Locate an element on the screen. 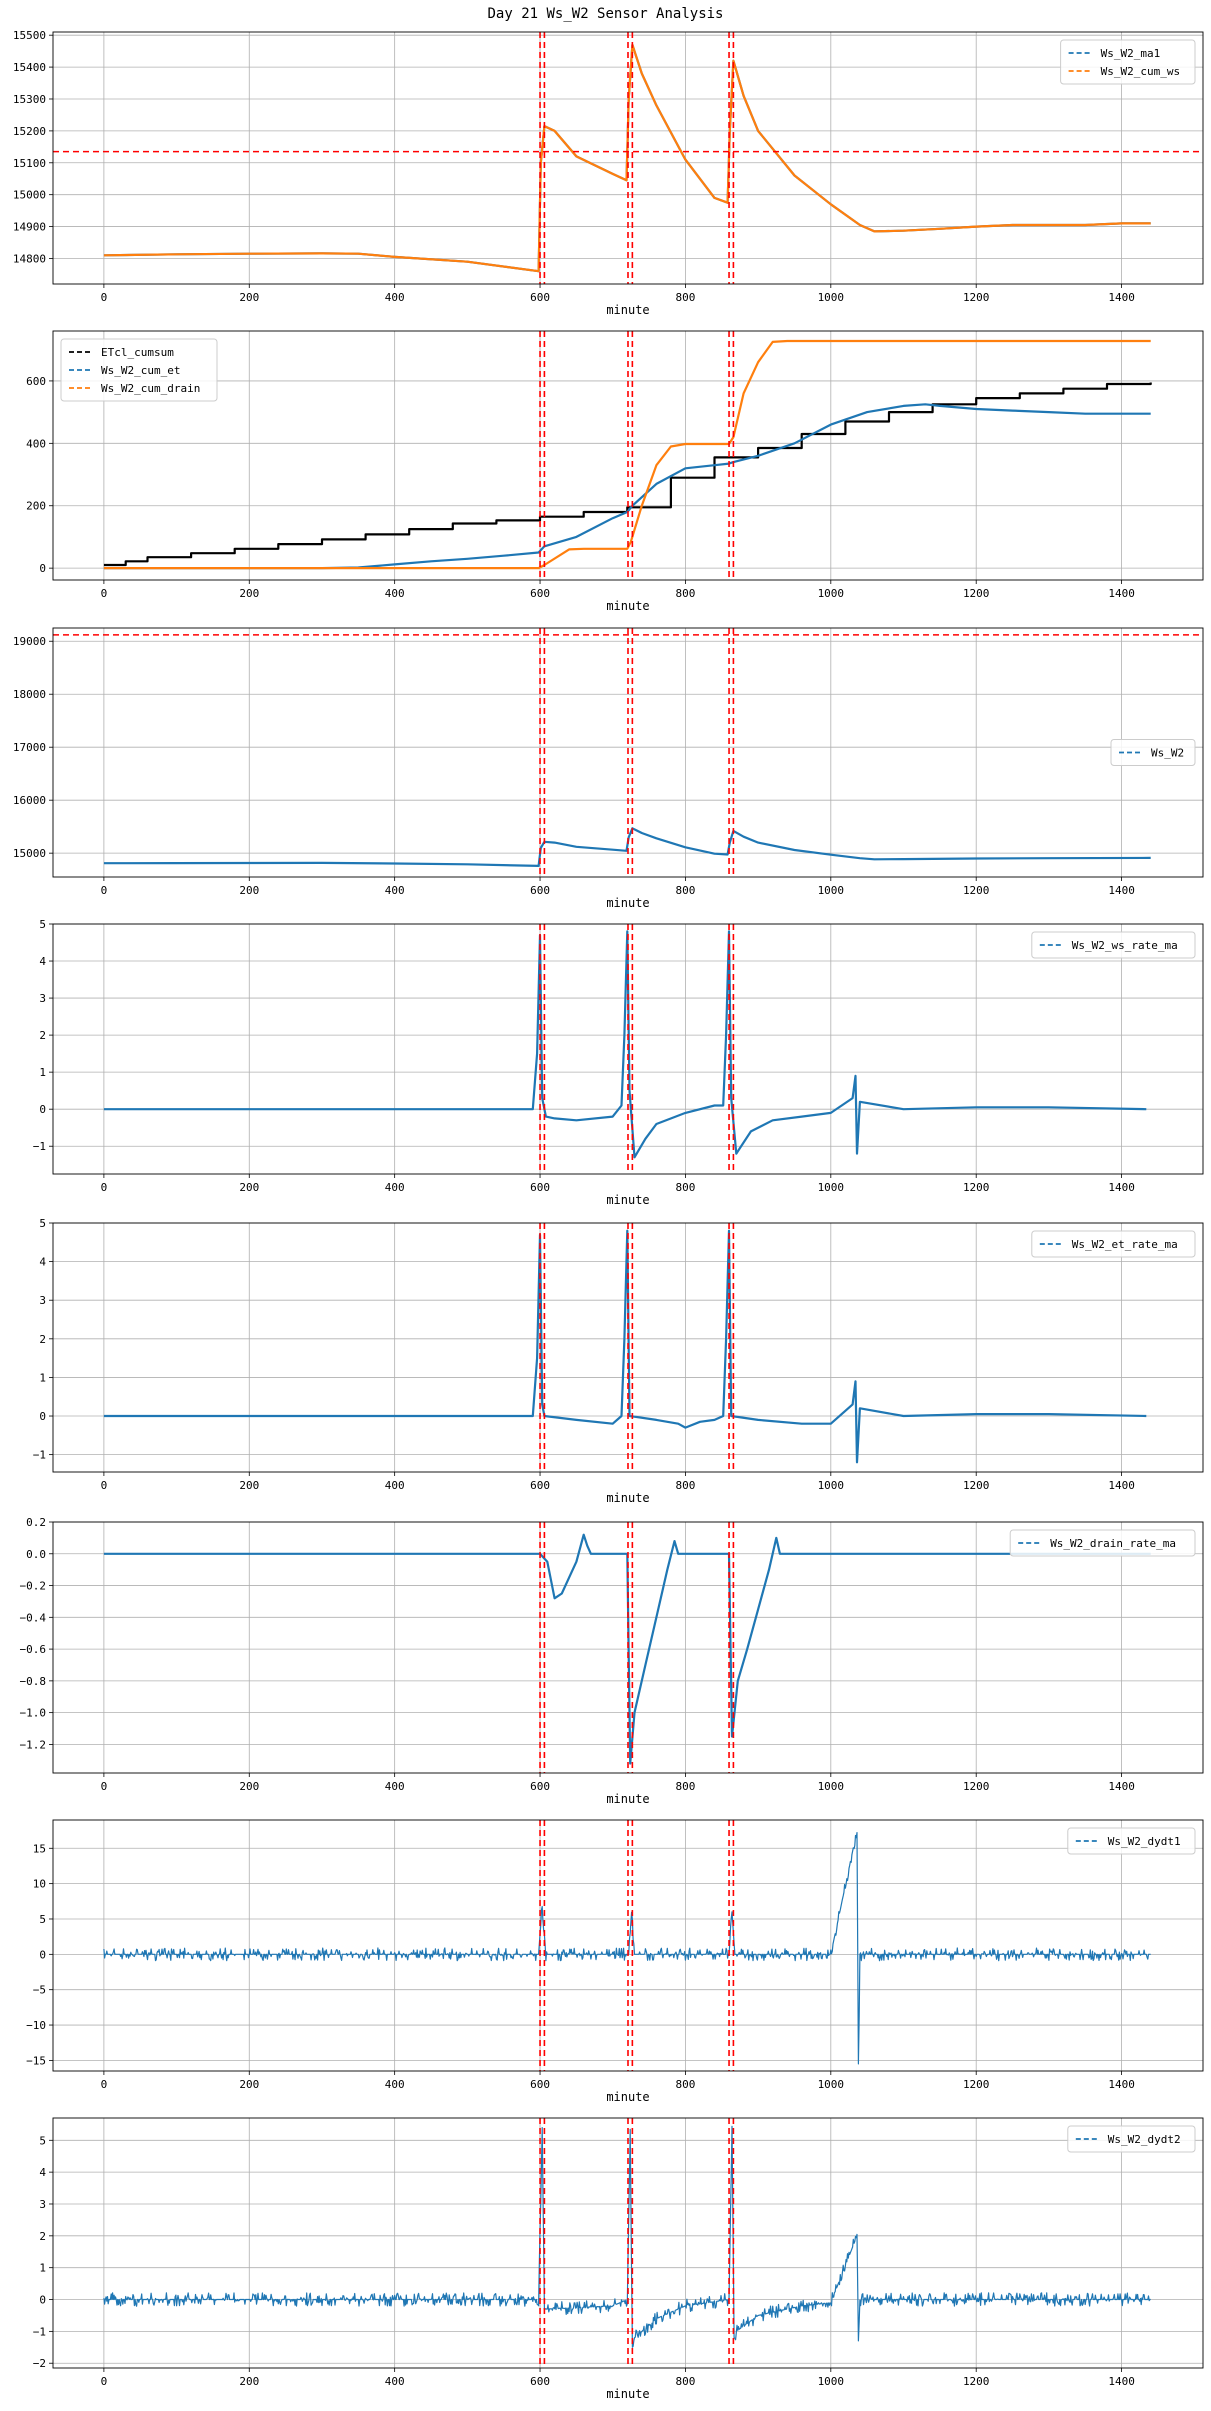  y-tick-label: 14800 is located at coordinates (29, 258).